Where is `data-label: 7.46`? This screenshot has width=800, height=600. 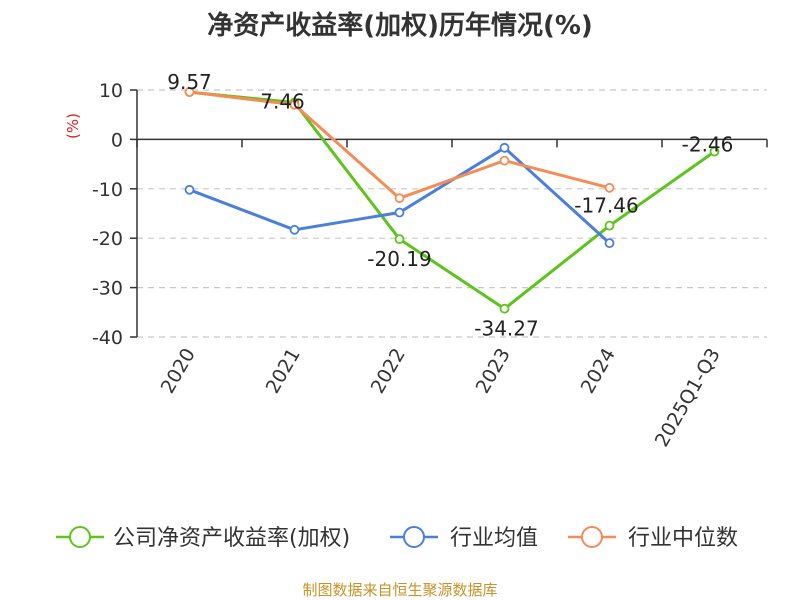 data-label: 7.46 is located at coordinates (282, 102).